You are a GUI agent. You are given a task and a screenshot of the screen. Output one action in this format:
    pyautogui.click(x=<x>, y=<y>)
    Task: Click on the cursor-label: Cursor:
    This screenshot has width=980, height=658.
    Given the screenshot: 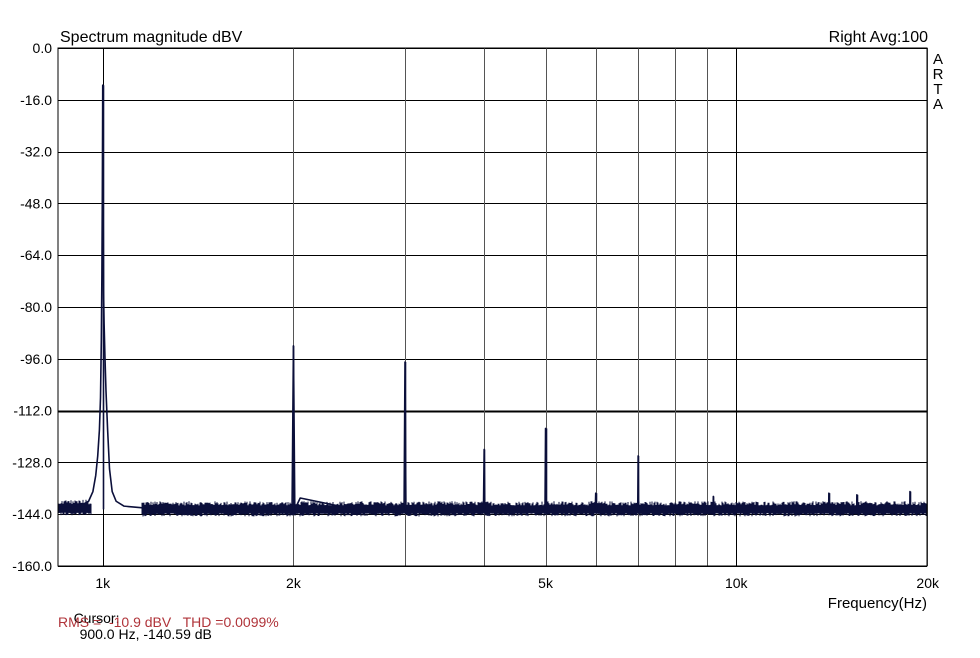 What is the action you would take?
    pyautogui.click(x=96, y=618)
    